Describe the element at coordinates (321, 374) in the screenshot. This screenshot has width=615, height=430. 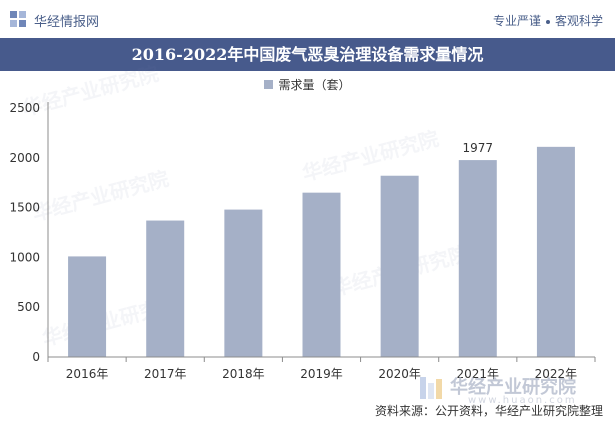
I see `x-tick-label: 2019年` at that location.